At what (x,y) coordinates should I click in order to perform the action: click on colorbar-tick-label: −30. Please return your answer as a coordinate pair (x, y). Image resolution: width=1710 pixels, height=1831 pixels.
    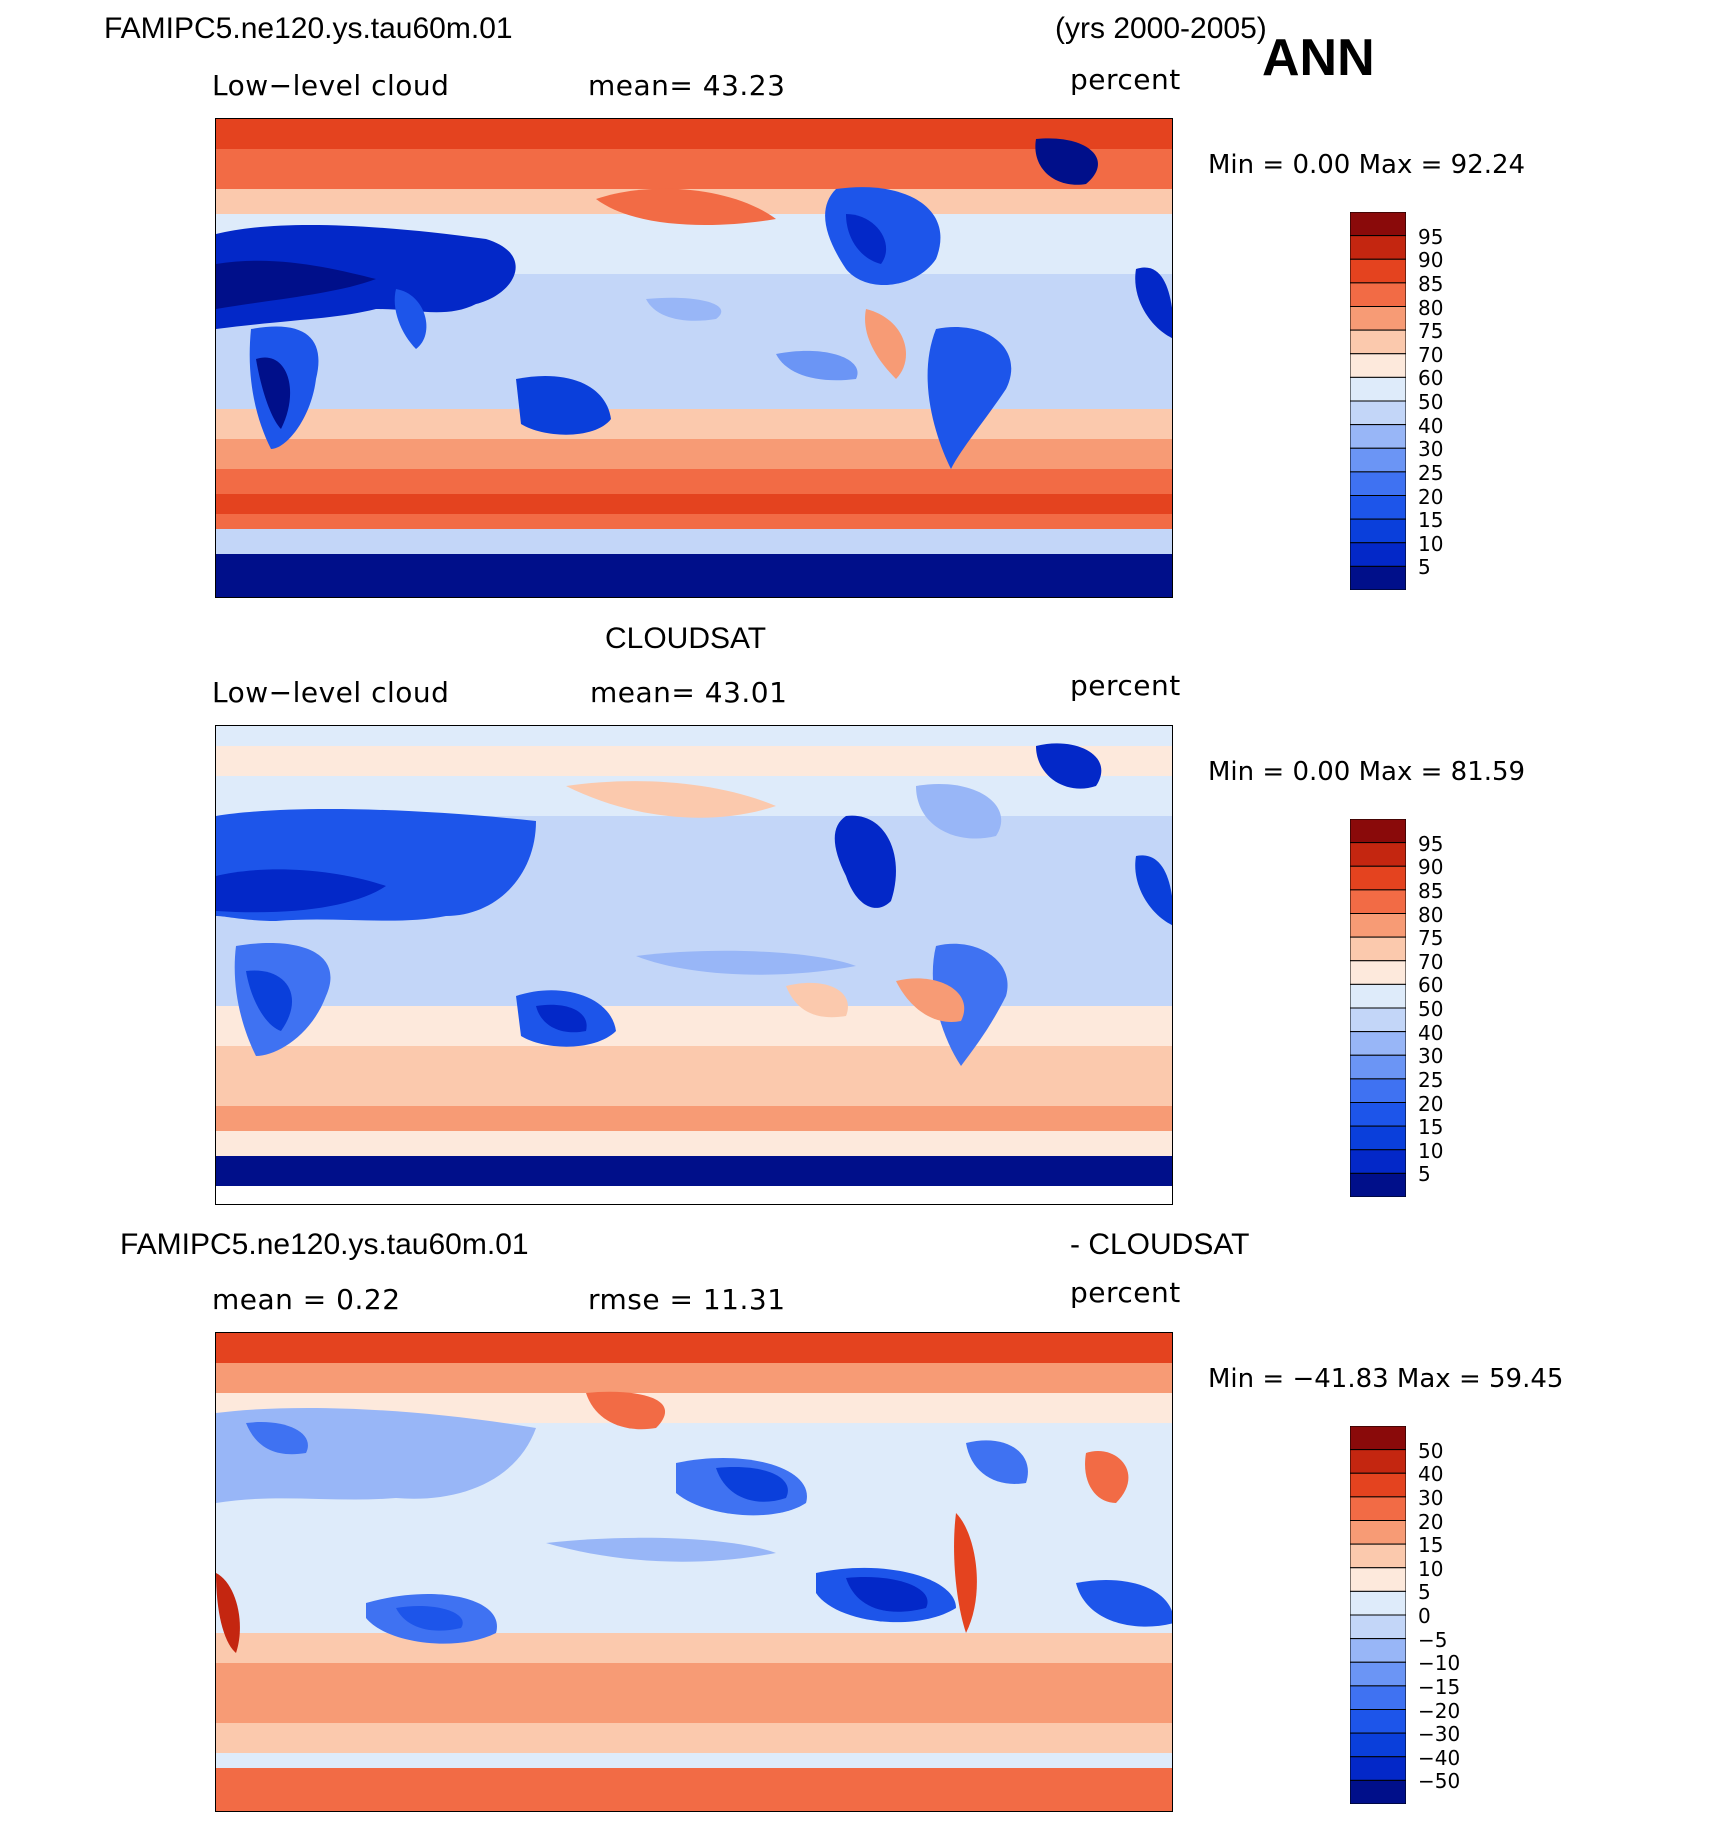
    Looking at the image, I should click on (1439, 1734).